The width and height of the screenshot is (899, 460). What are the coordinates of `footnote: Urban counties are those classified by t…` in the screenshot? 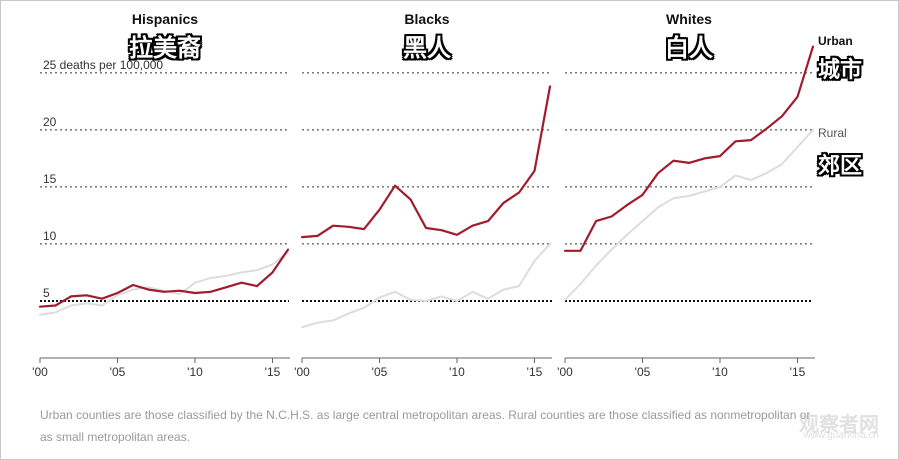 It's located at (425, 426).